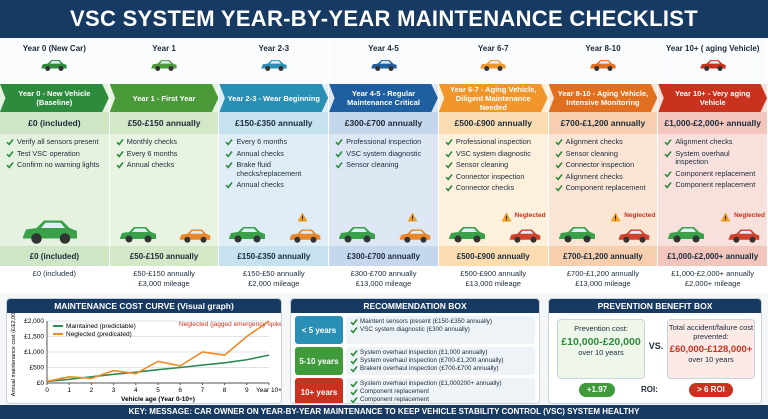 The height and width of the screenshot is (419, 768). Describe the element at coordinates (54, 280) in the screenshot. I see `summary: £0 (included)` at that location.